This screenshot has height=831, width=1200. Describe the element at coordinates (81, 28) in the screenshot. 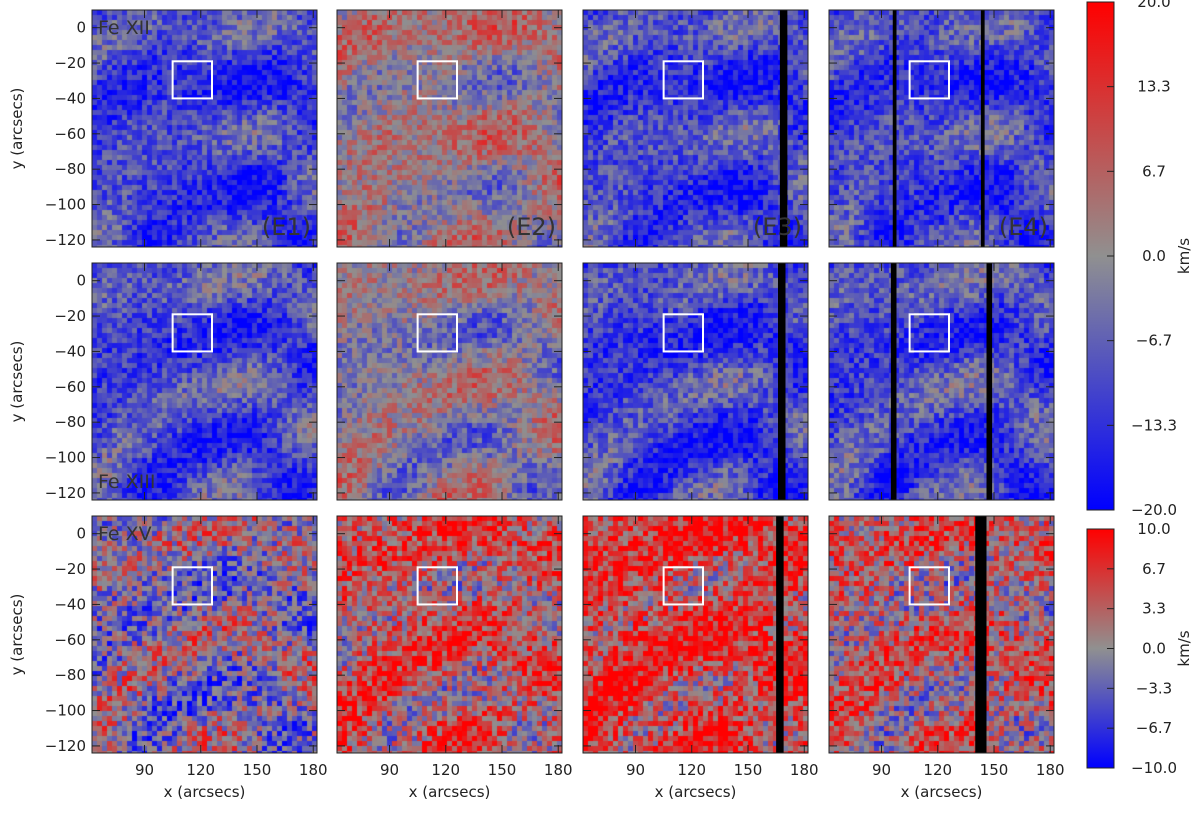

I see `y-tick-label: 0` at that location.